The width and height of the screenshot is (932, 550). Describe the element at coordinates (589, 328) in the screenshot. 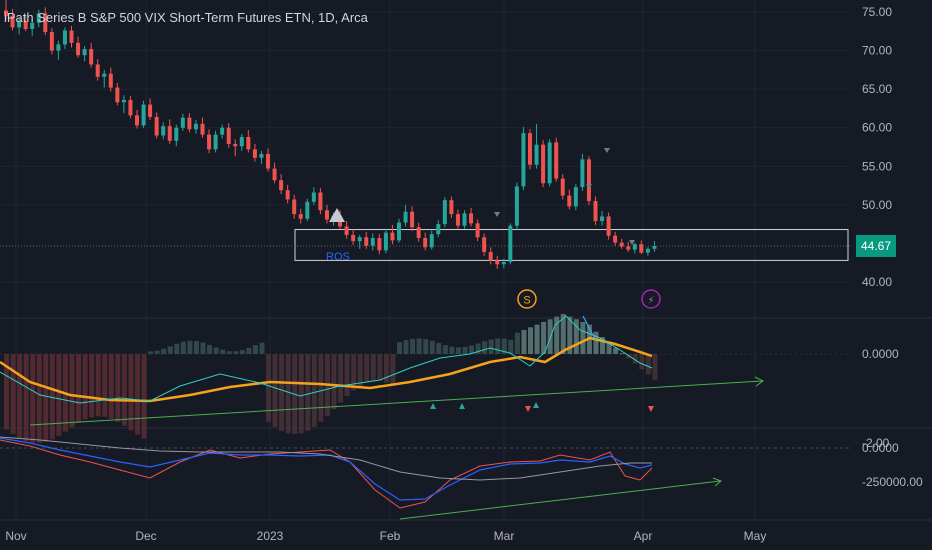

I see `oscillator-trend-line` at that location.